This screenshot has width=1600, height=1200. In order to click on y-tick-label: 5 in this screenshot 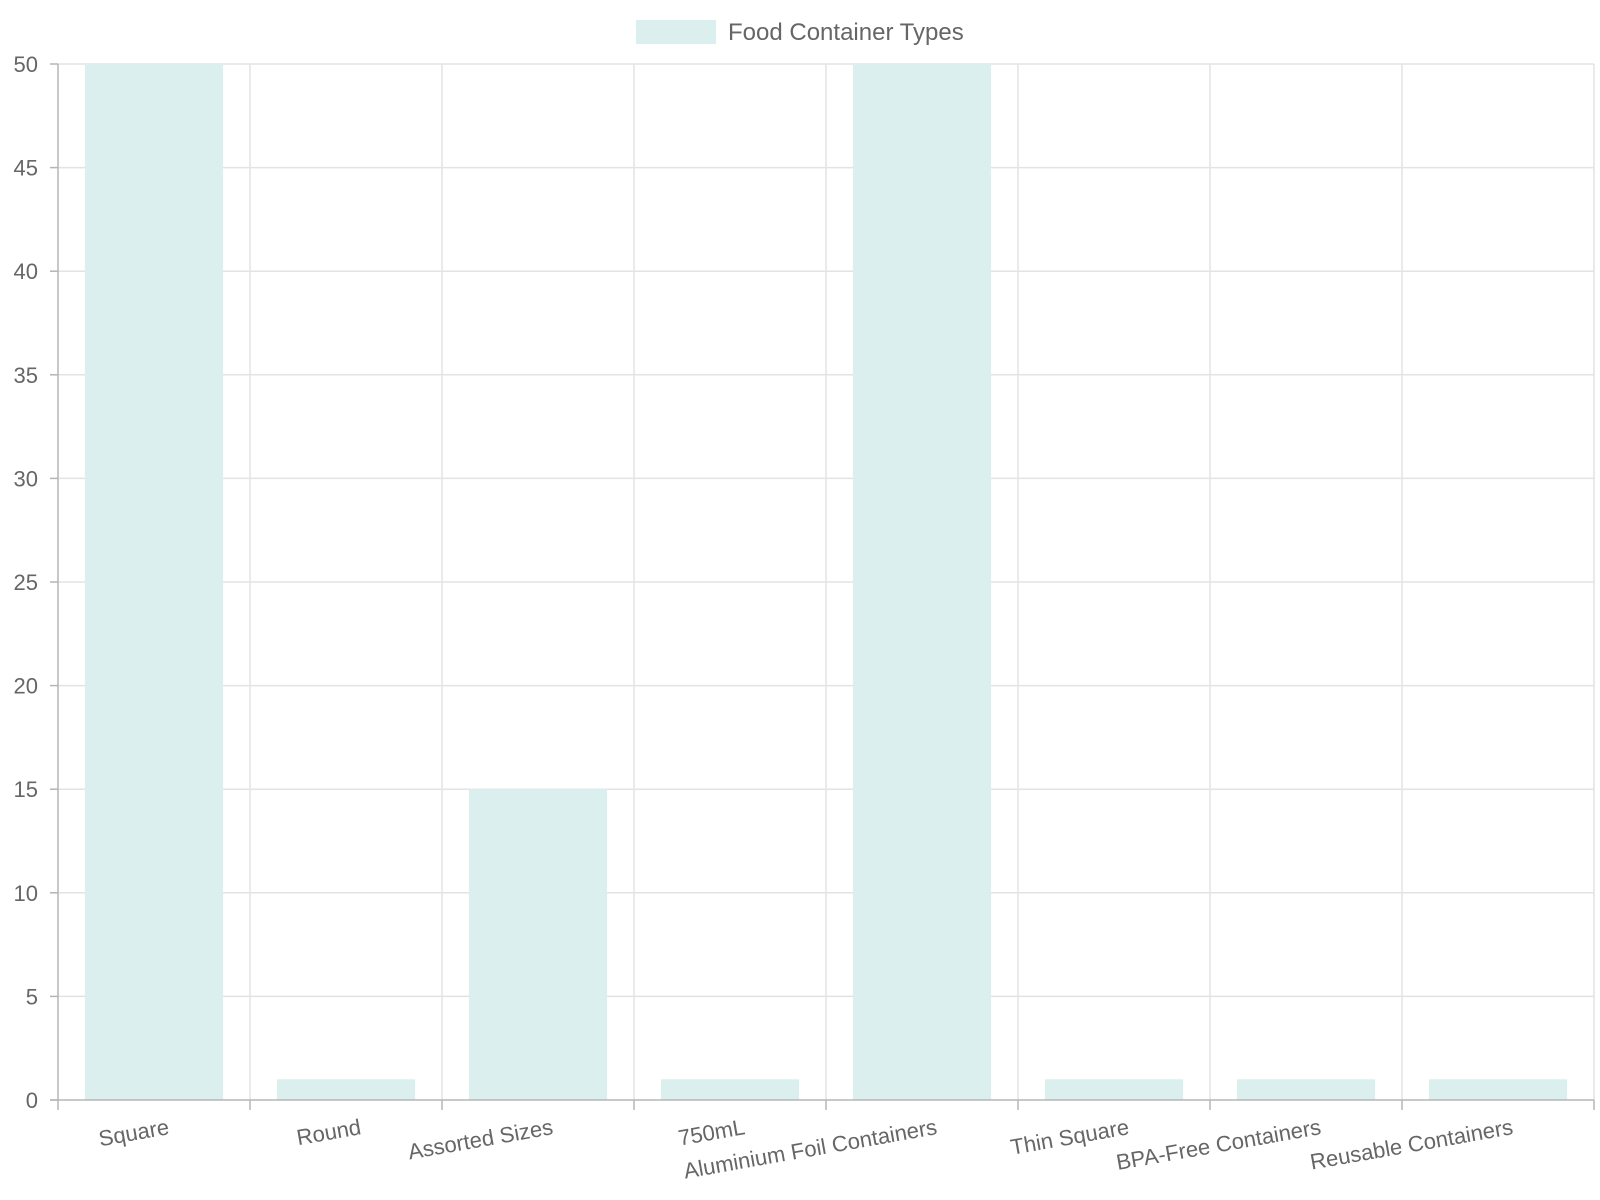, I will do `click(32, 996)`.